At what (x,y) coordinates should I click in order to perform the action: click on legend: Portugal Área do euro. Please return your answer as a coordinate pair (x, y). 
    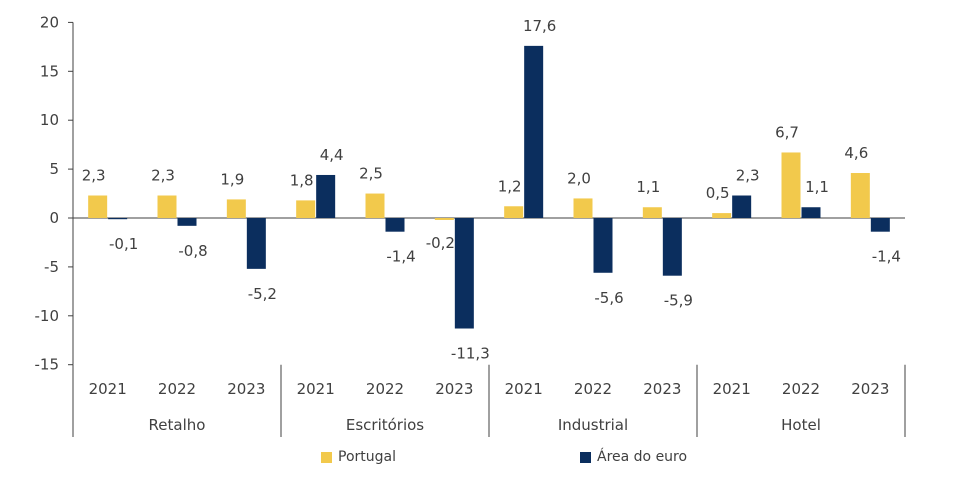
    Looking at the image, I should click on (476, 461).